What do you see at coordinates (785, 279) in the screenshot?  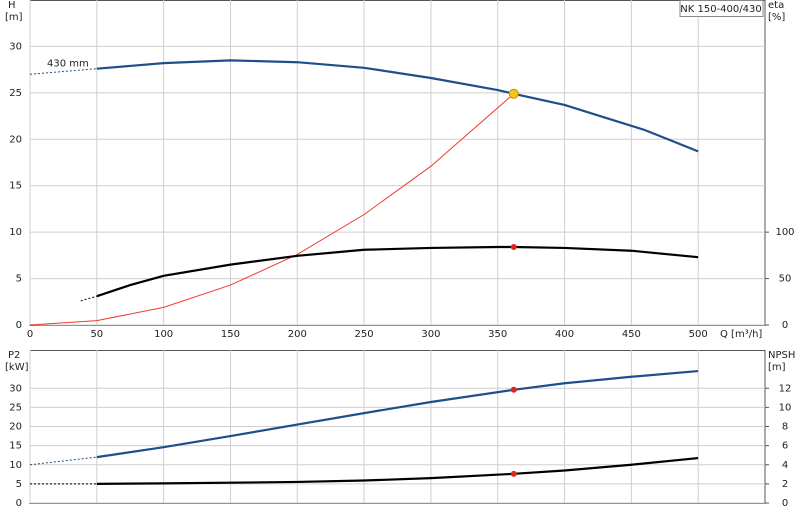 I see `y2-tick-label: 50` at bounding box center [785, 279].